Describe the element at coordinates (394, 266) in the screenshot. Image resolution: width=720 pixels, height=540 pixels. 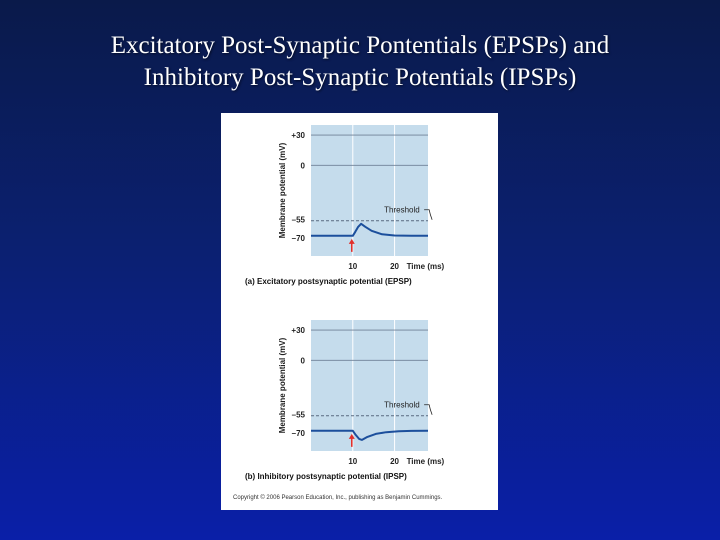
I see `epsp-xtick-label-20: 20` at that location.